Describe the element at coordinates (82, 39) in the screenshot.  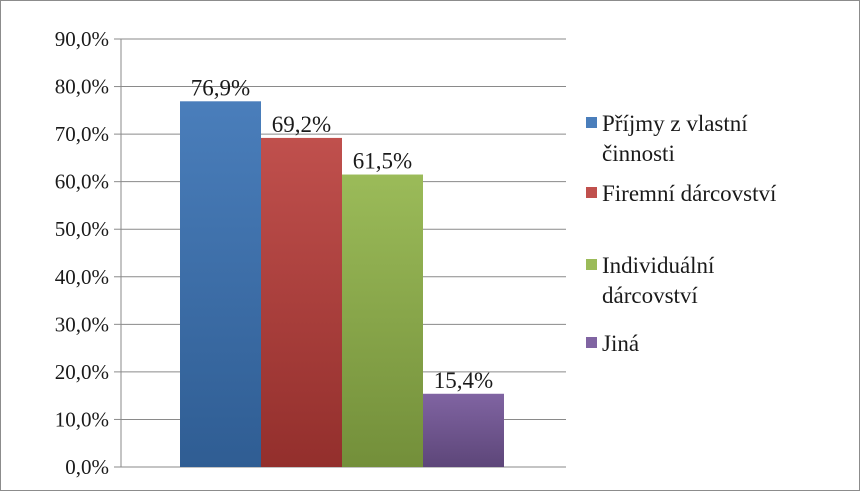
I see `y-tick-label: 90,0%` at that location.